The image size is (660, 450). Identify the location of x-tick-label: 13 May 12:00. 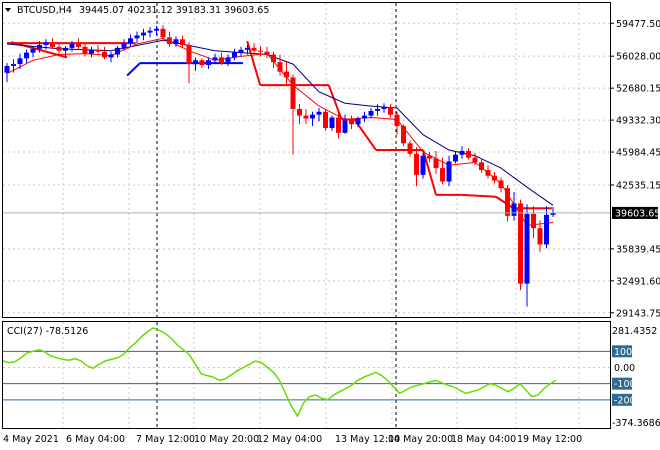
(367, 439).